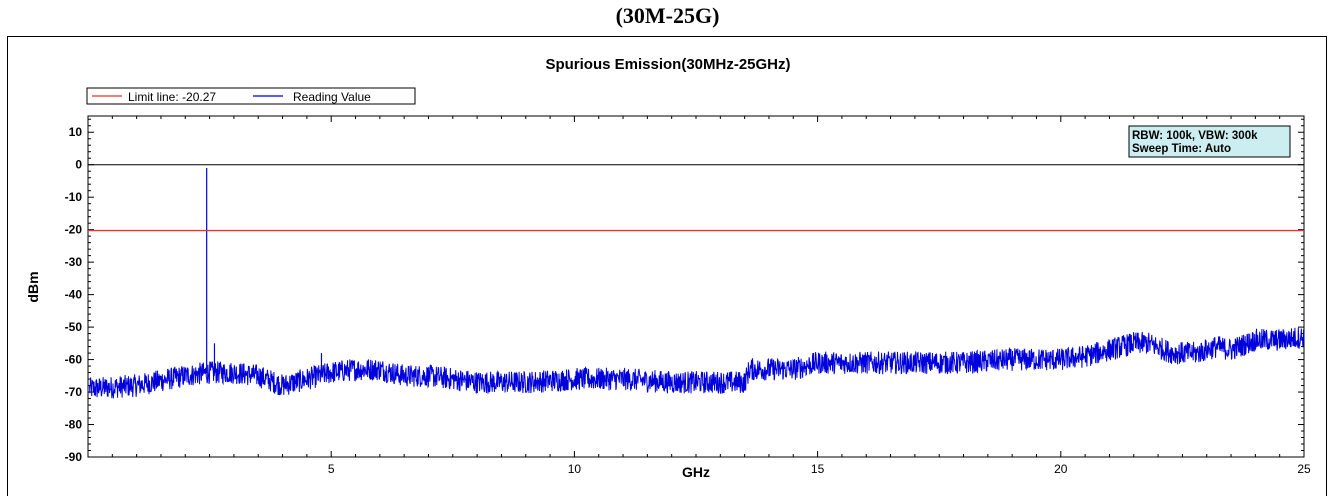 The height and width of the screenshot is (497, 1335). I want to click on info-box: RBW: 100k, VBW: 300k Sweep Time: Auto, so click(1209, 141).